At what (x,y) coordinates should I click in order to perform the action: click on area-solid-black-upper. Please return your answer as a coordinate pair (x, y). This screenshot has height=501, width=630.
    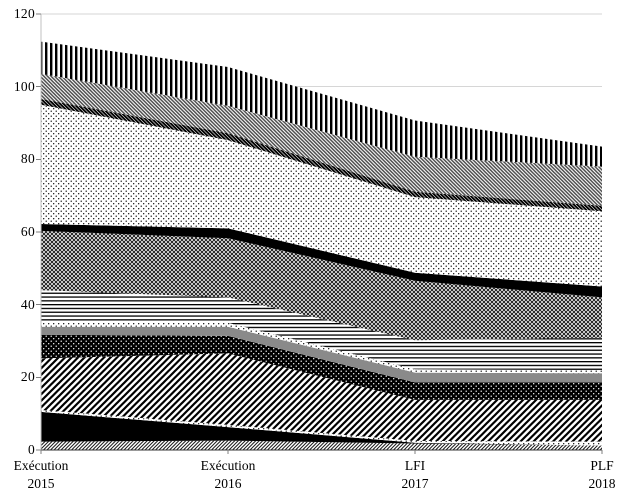
    Looking at the image, I should click on (321, 261).